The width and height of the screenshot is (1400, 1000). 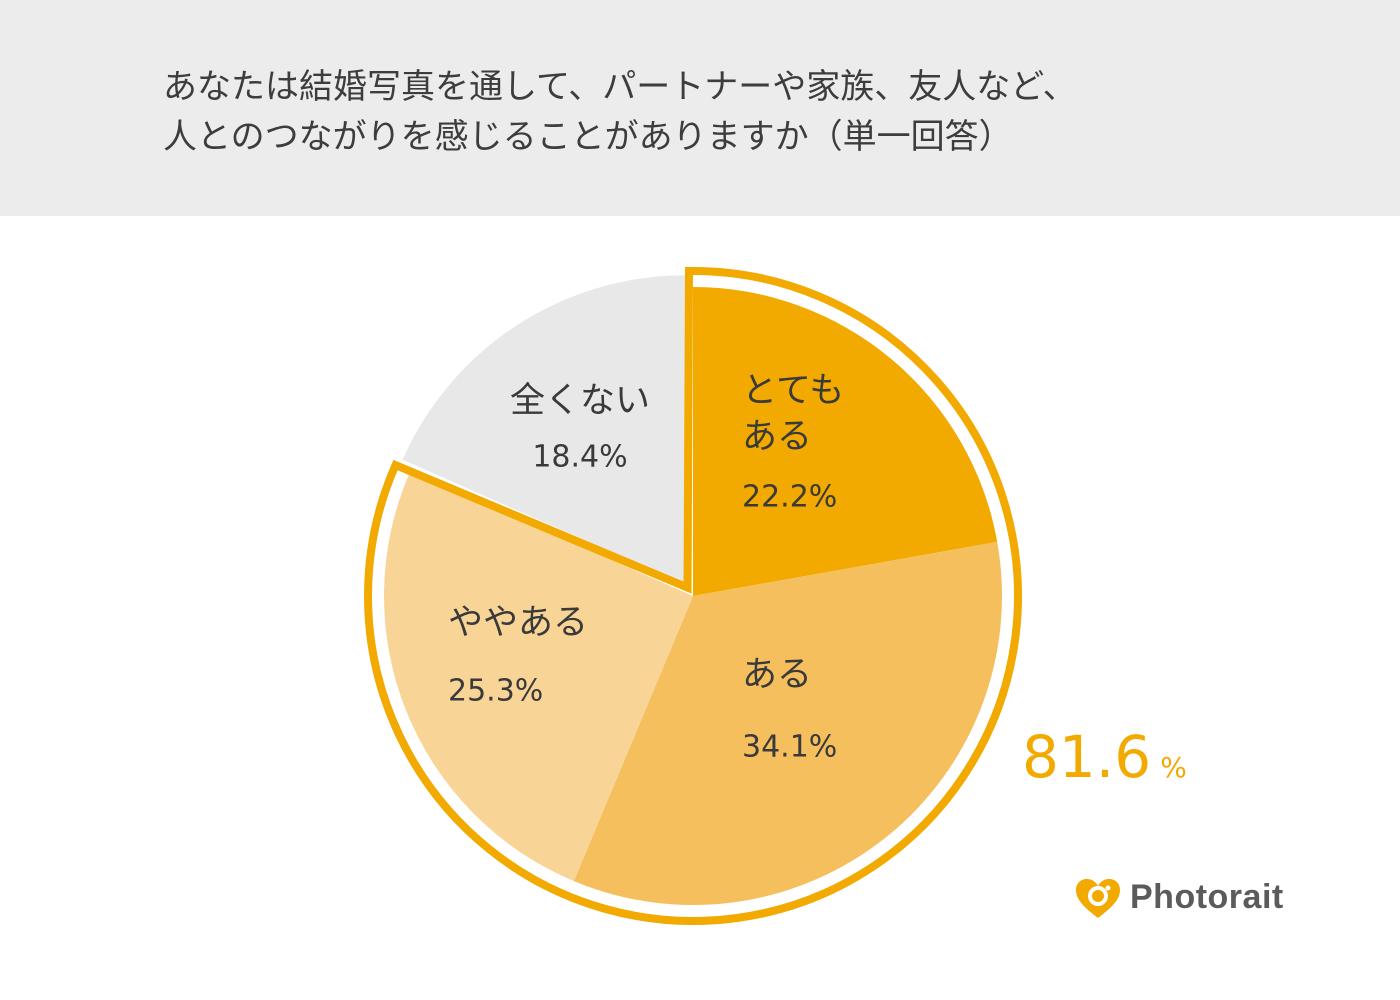 What do you see at coordinates (793, 391) in the screenshot?
I see `slice-name-1-line-1: とても` at bounding box center [793, 391].